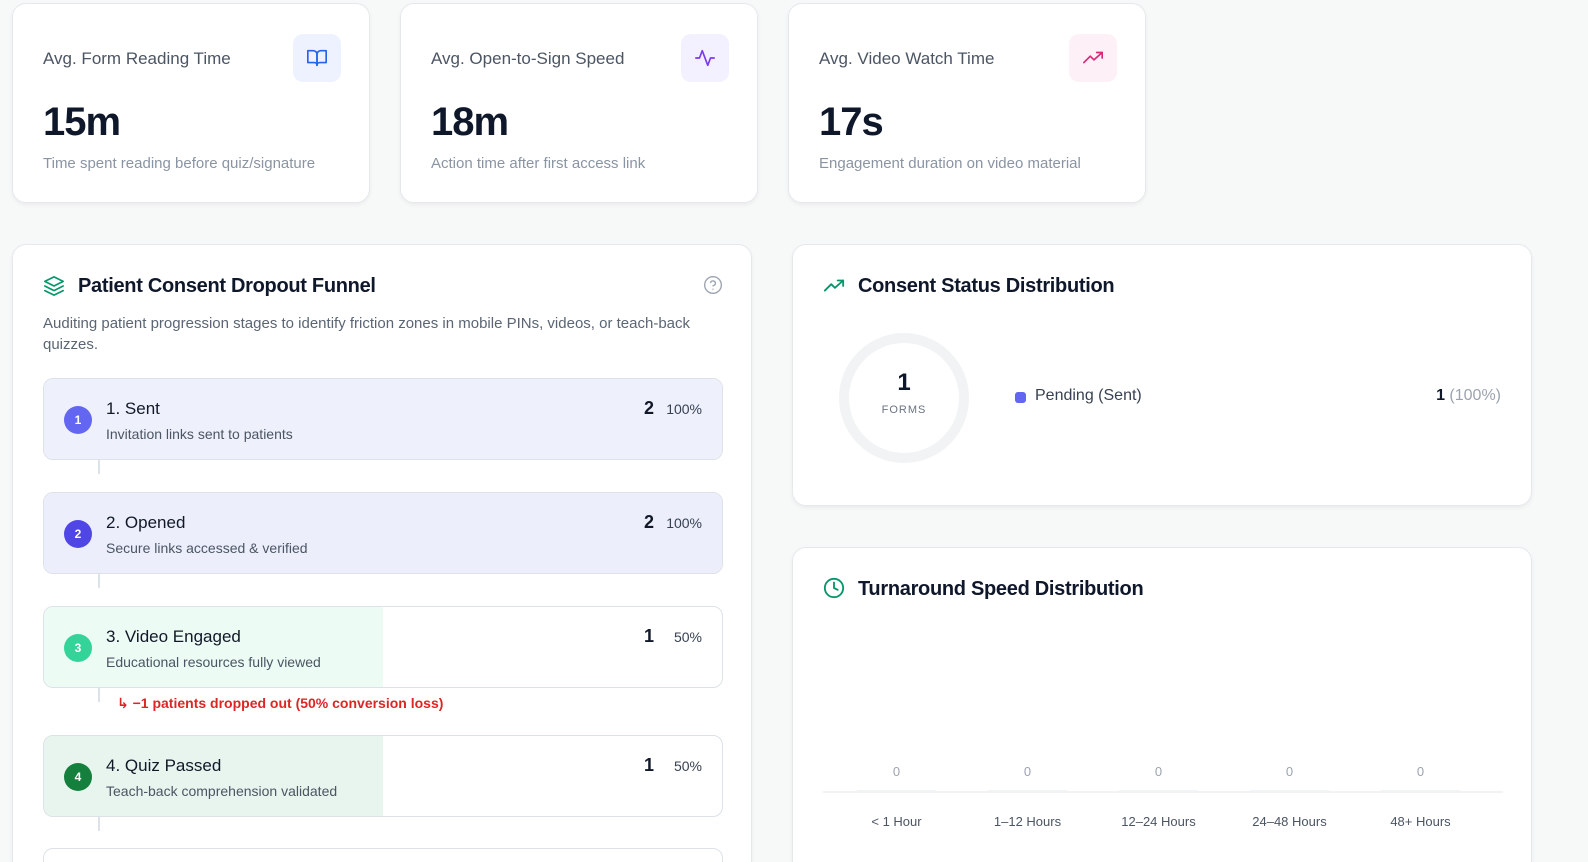 This screenshot has width=1588, height=862. What do you see at coordinates (950, 163) in the screenshot?
I see `kpi-subtitle: Engagement duration on video material` at bounding box center [950, 163].